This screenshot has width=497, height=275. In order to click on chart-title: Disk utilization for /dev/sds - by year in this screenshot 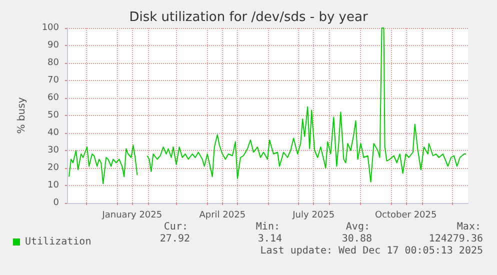, I will do `click(248, 17)`.